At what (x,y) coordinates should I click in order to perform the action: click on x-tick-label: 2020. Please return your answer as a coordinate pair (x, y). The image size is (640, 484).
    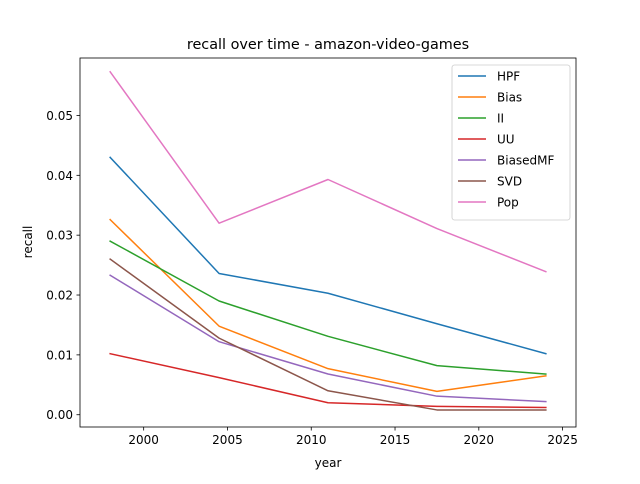
    Looking at the image, I should click on (479, 440).